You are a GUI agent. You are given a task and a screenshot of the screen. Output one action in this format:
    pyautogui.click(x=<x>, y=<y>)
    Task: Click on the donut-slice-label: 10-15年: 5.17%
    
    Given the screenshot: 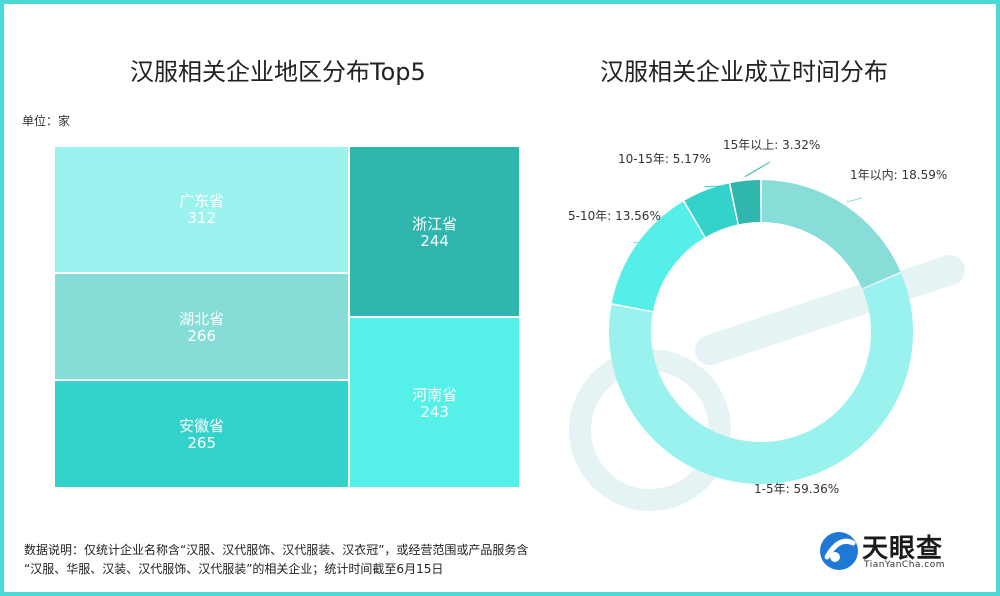 What is the action you would take?
    pyautogui.click(x=664, y=159)
    